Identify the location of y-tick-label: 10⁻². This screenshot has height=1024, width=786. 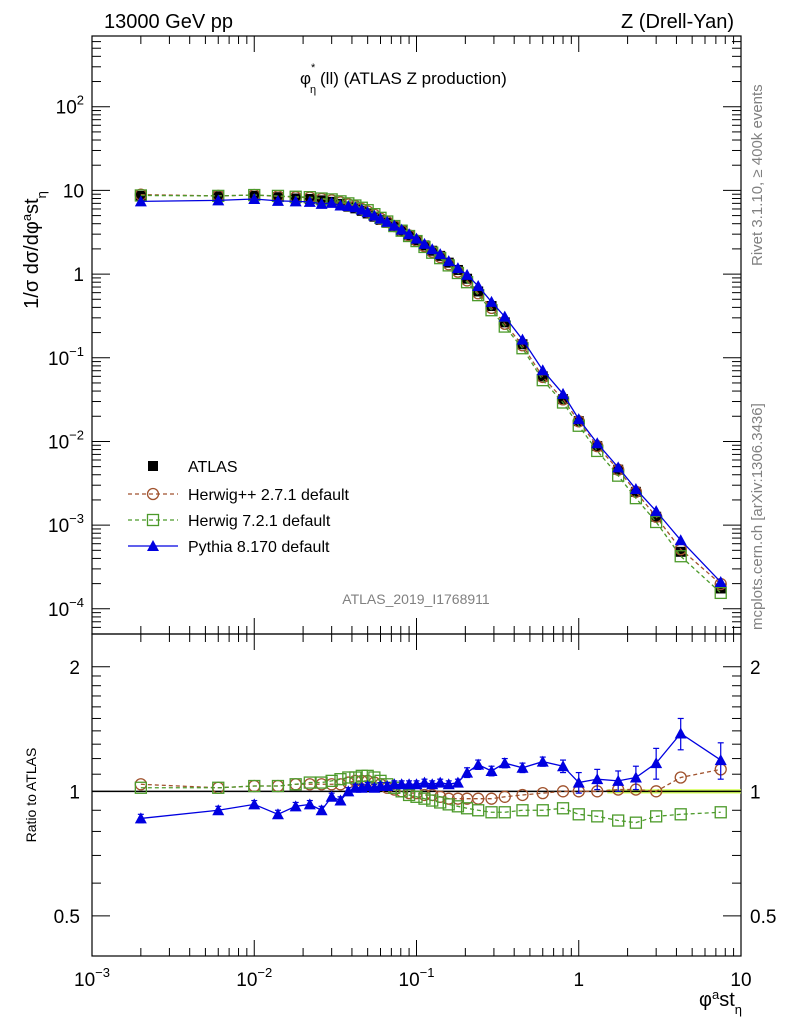
(66, 440).